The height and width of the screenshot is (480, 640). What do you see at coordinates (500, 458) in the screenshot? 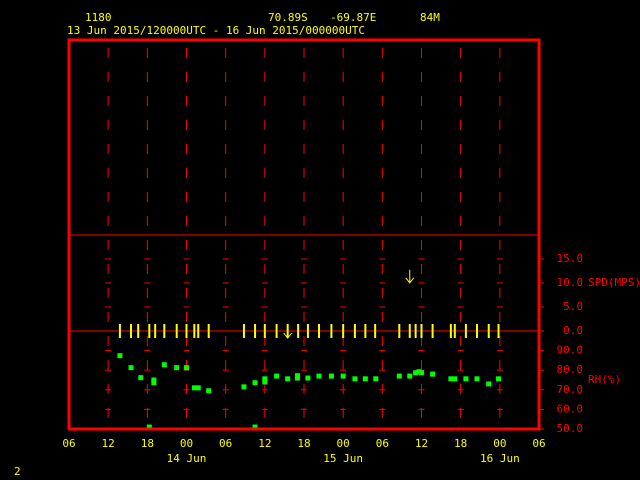
I see `date-label: 16 Jun` at bounding box center [500, 458].